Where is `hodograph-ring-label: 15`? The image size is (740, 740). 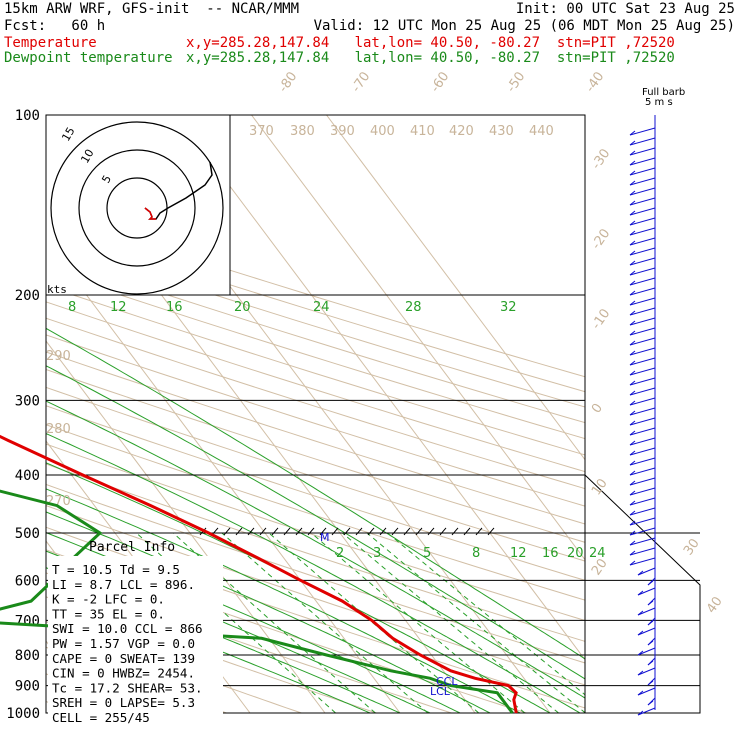 hodograph-ring-label: 15 is located at coordinates (68, 134).